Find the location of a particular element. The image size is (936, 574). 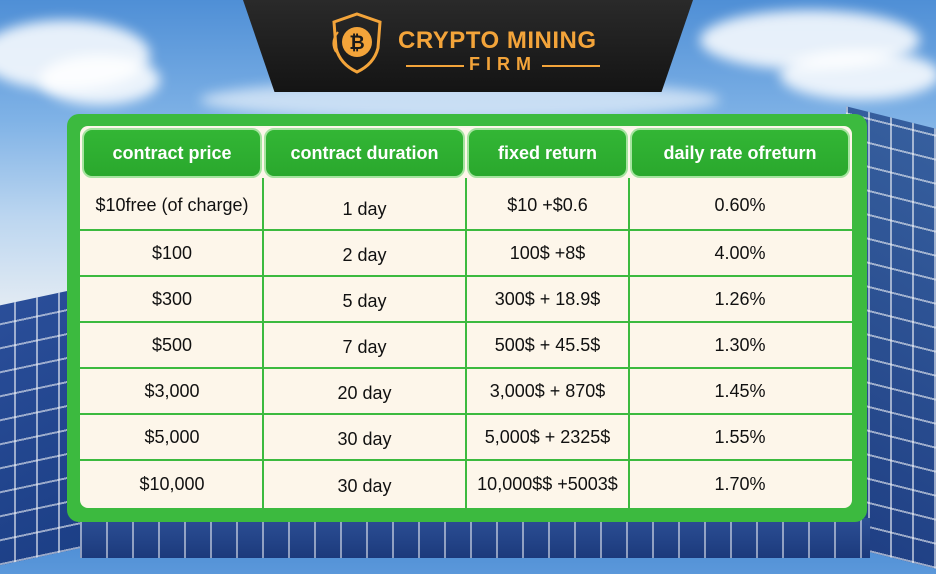

header-banner is located at coordinates (468, 46).